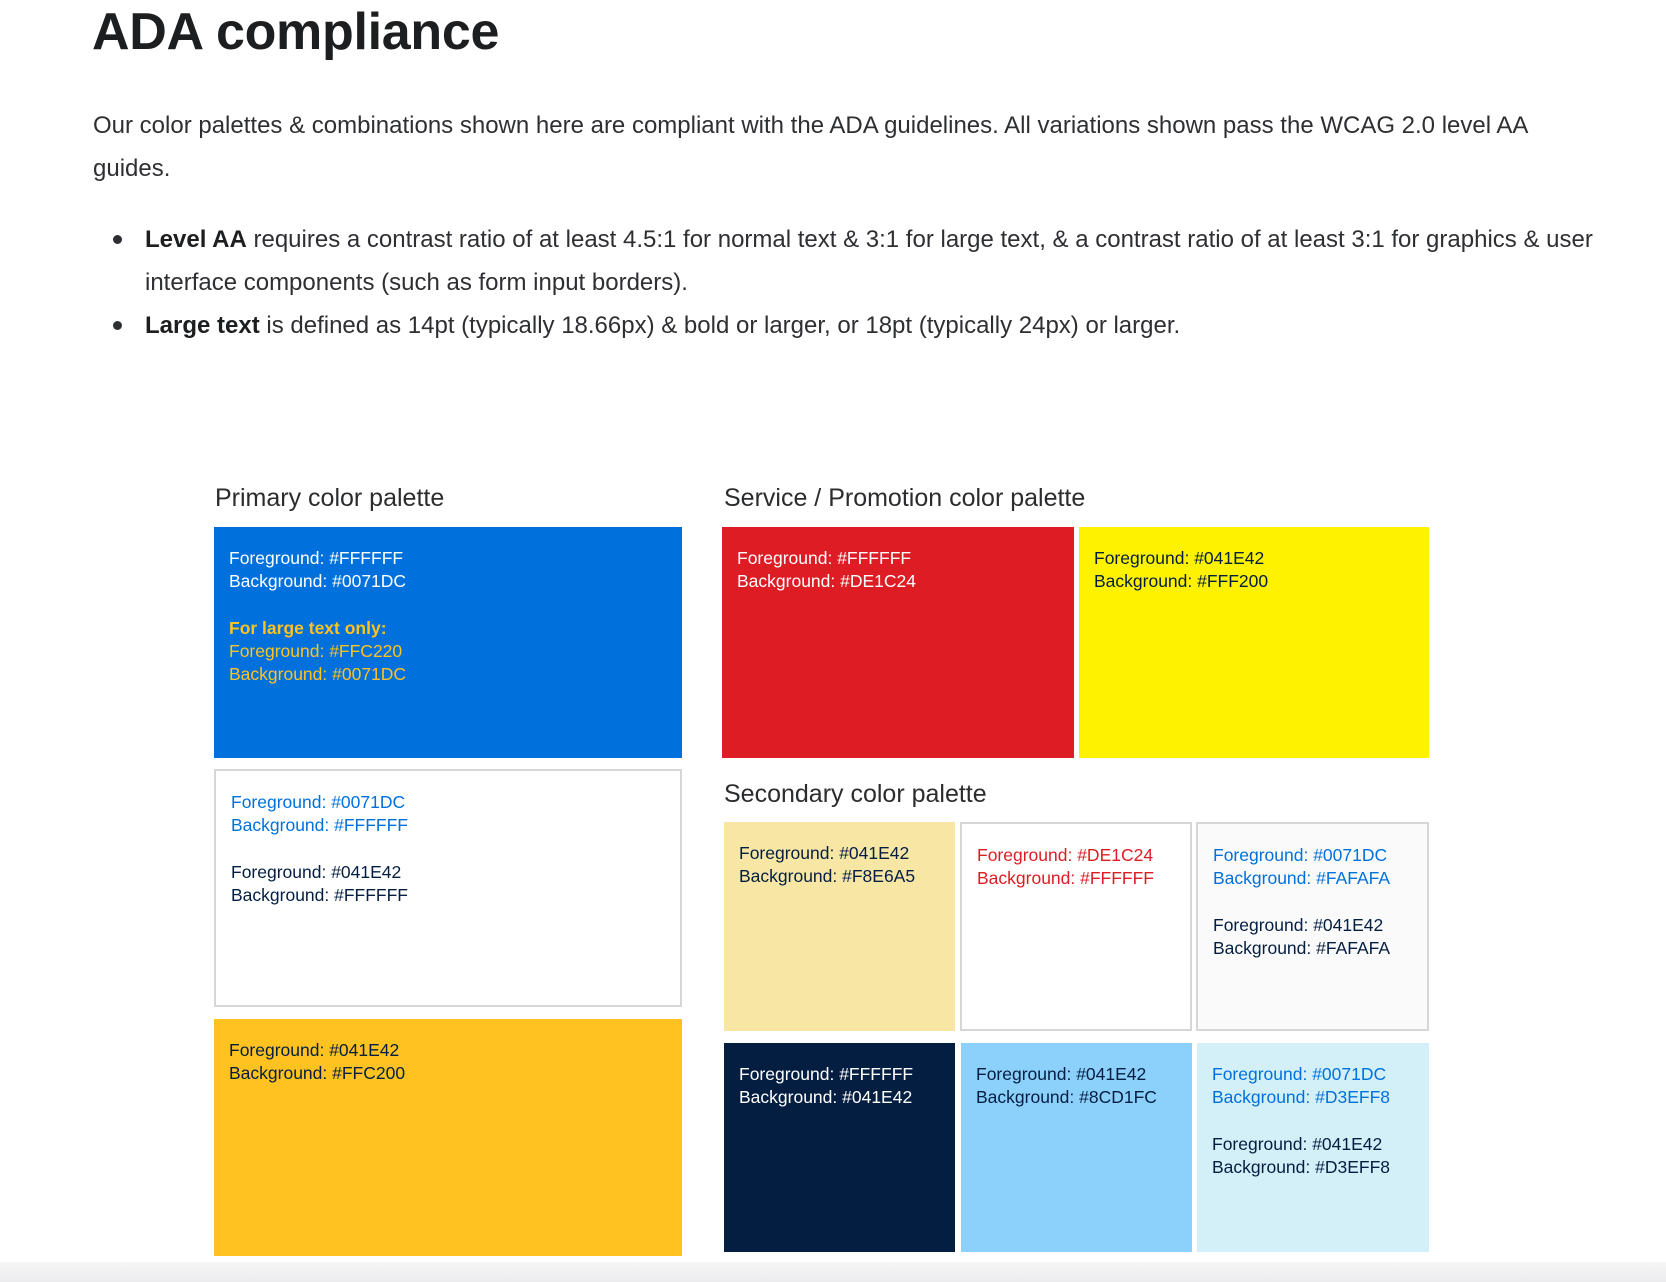 The width and height of the screenshot is (1666, 1282). What do you see at coordinates (196, 239) in the screenshot?
I see `term-level-aa: Level AA` at bounding box center [196, 239].